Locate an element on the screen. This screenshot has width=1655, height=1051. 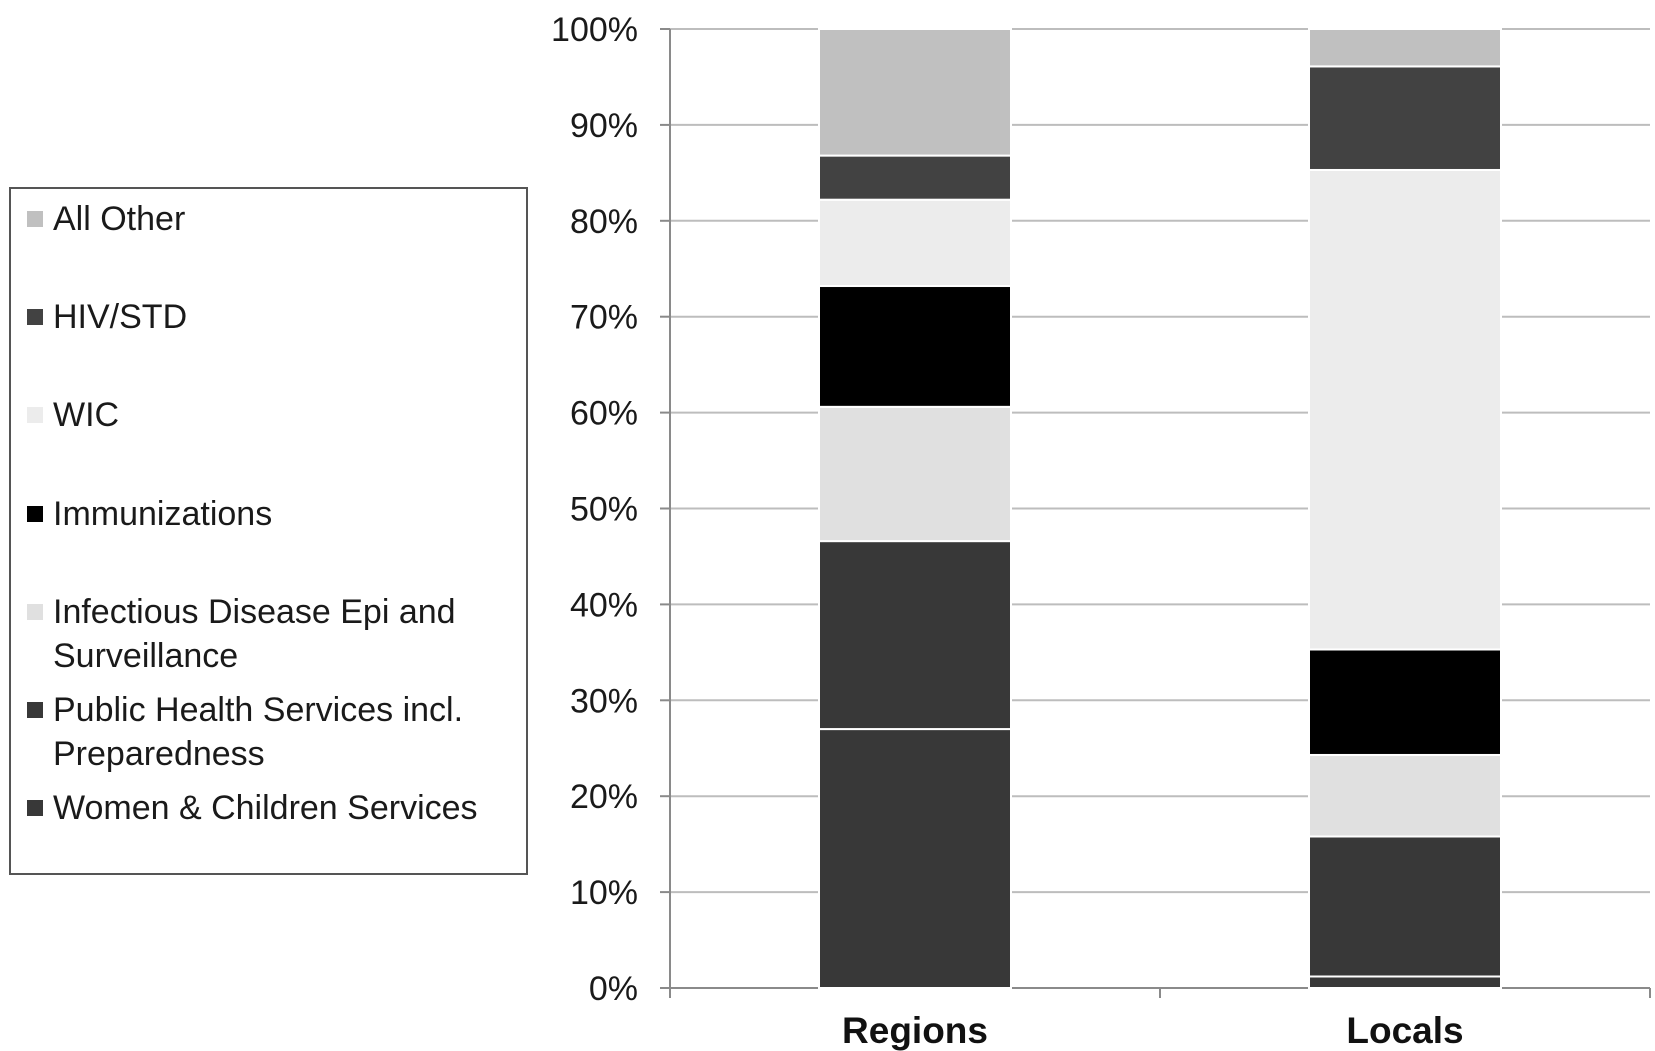
y-tick-label: 60% is located at coordinates (604, 414).